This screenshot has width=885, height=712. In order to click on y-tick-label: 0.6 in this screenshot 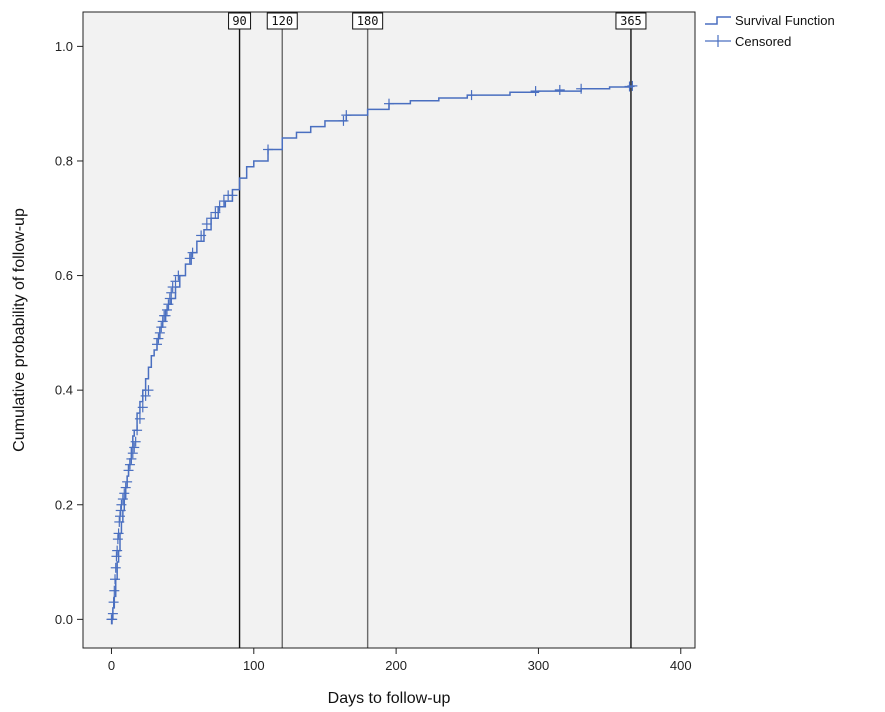, I will do `click(64, 275)`.